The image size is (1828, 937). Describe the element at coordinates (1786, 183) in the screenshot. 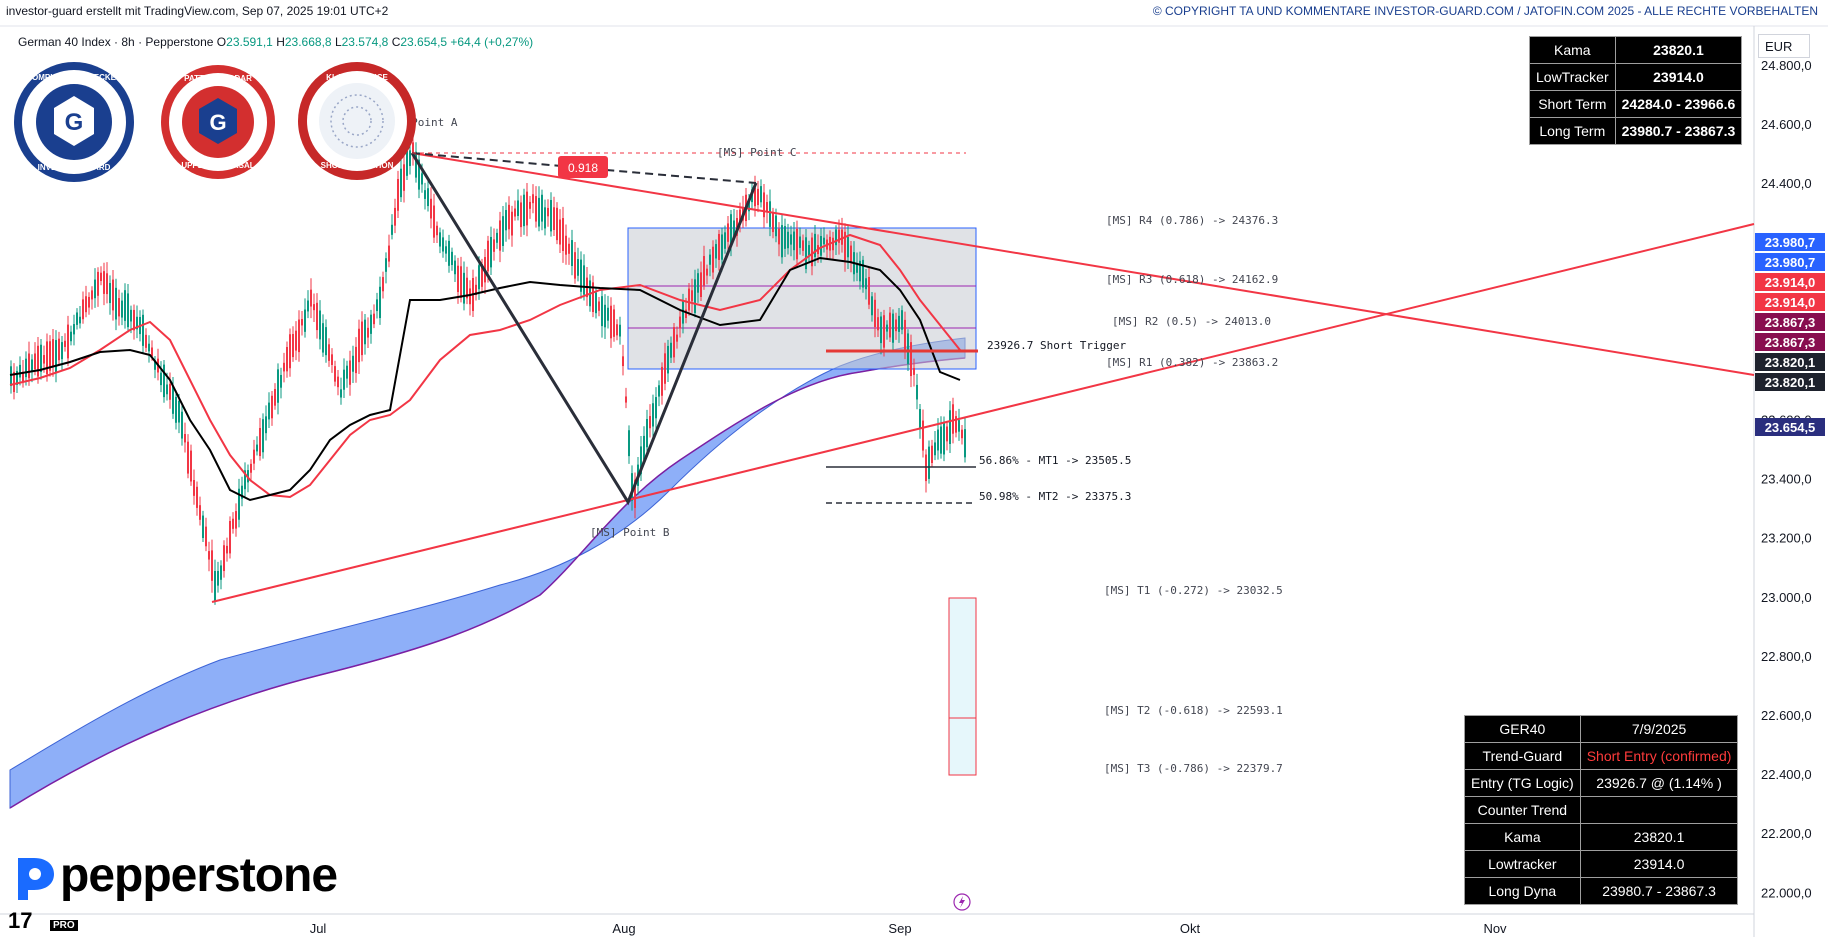

I see `price-tick-label: 24.400,0` at that location.